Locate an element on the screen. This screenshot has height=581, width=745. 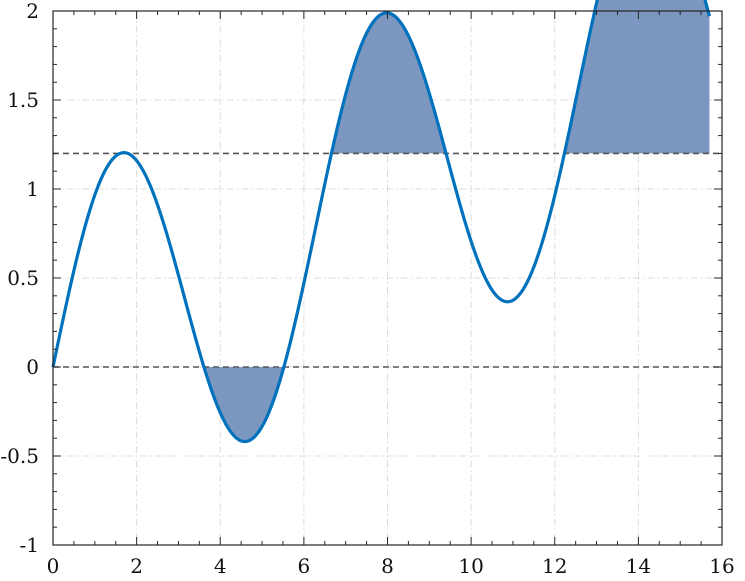
x-tick-label: 14 is located at coordinates (638, 566).